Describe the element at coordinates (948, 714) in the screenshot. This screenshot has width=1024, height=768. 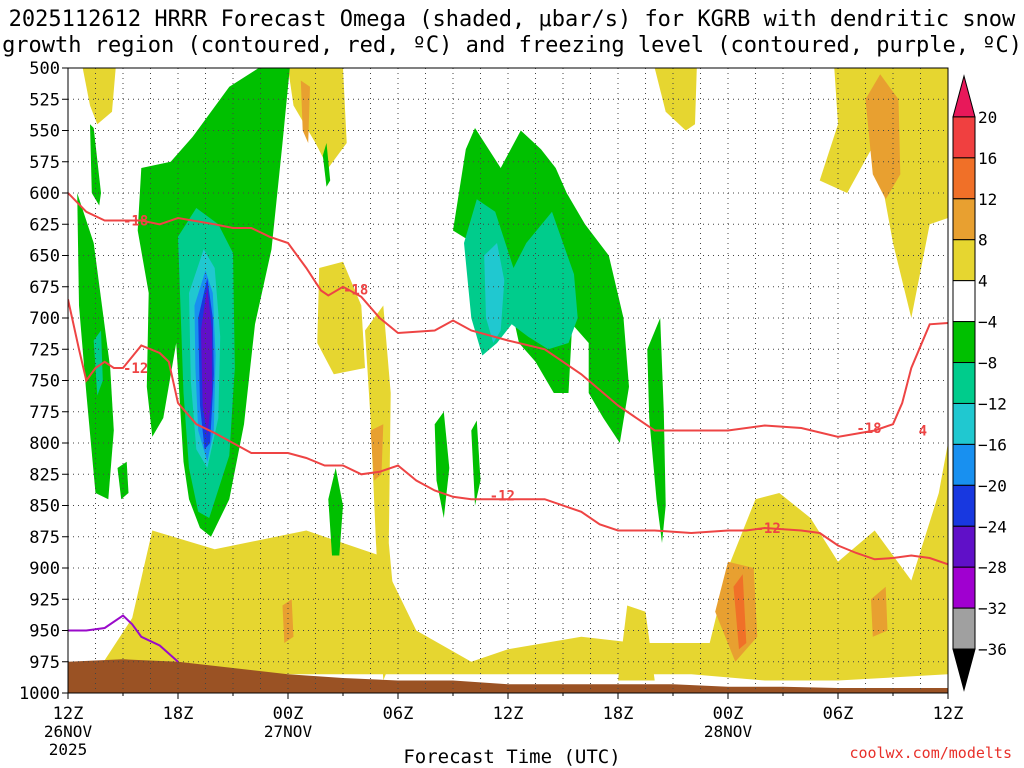
I see `x-tick-label-8: 12Z` at that location.